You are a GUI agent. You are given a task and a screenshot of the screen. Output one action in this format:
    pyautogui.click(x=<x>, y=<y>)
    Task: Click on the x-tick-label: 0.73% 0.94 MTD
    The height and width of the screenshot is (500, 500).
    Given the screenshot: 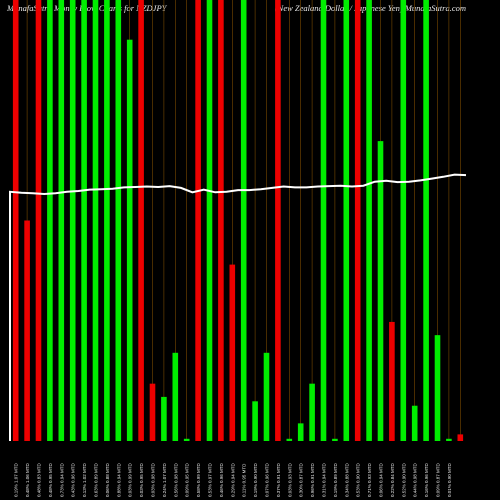 What is the action you would take?
    pyautogui.click(x=61, y=479)
    